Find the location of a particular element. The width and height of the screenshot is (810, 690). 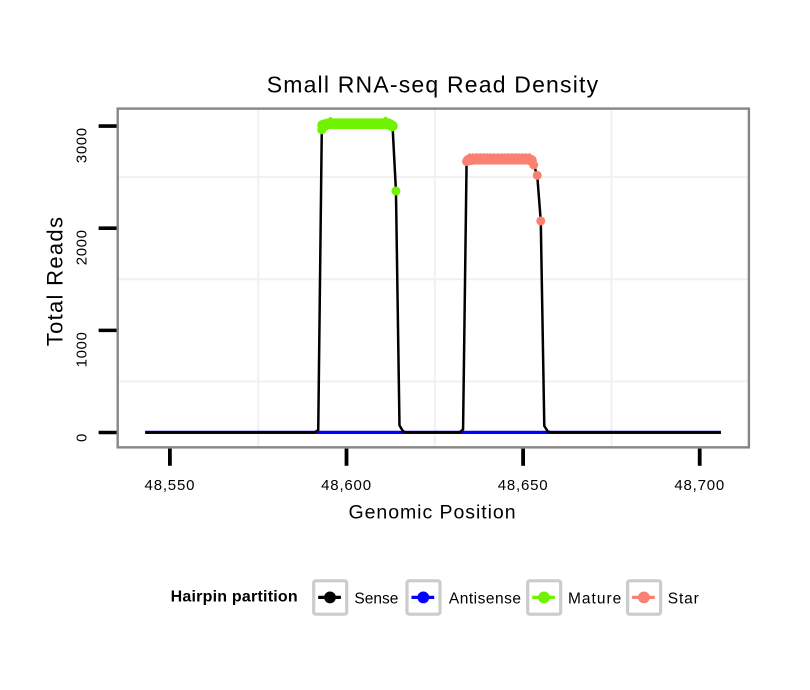

svg-text: Mature is located at coordinates (595, 598).